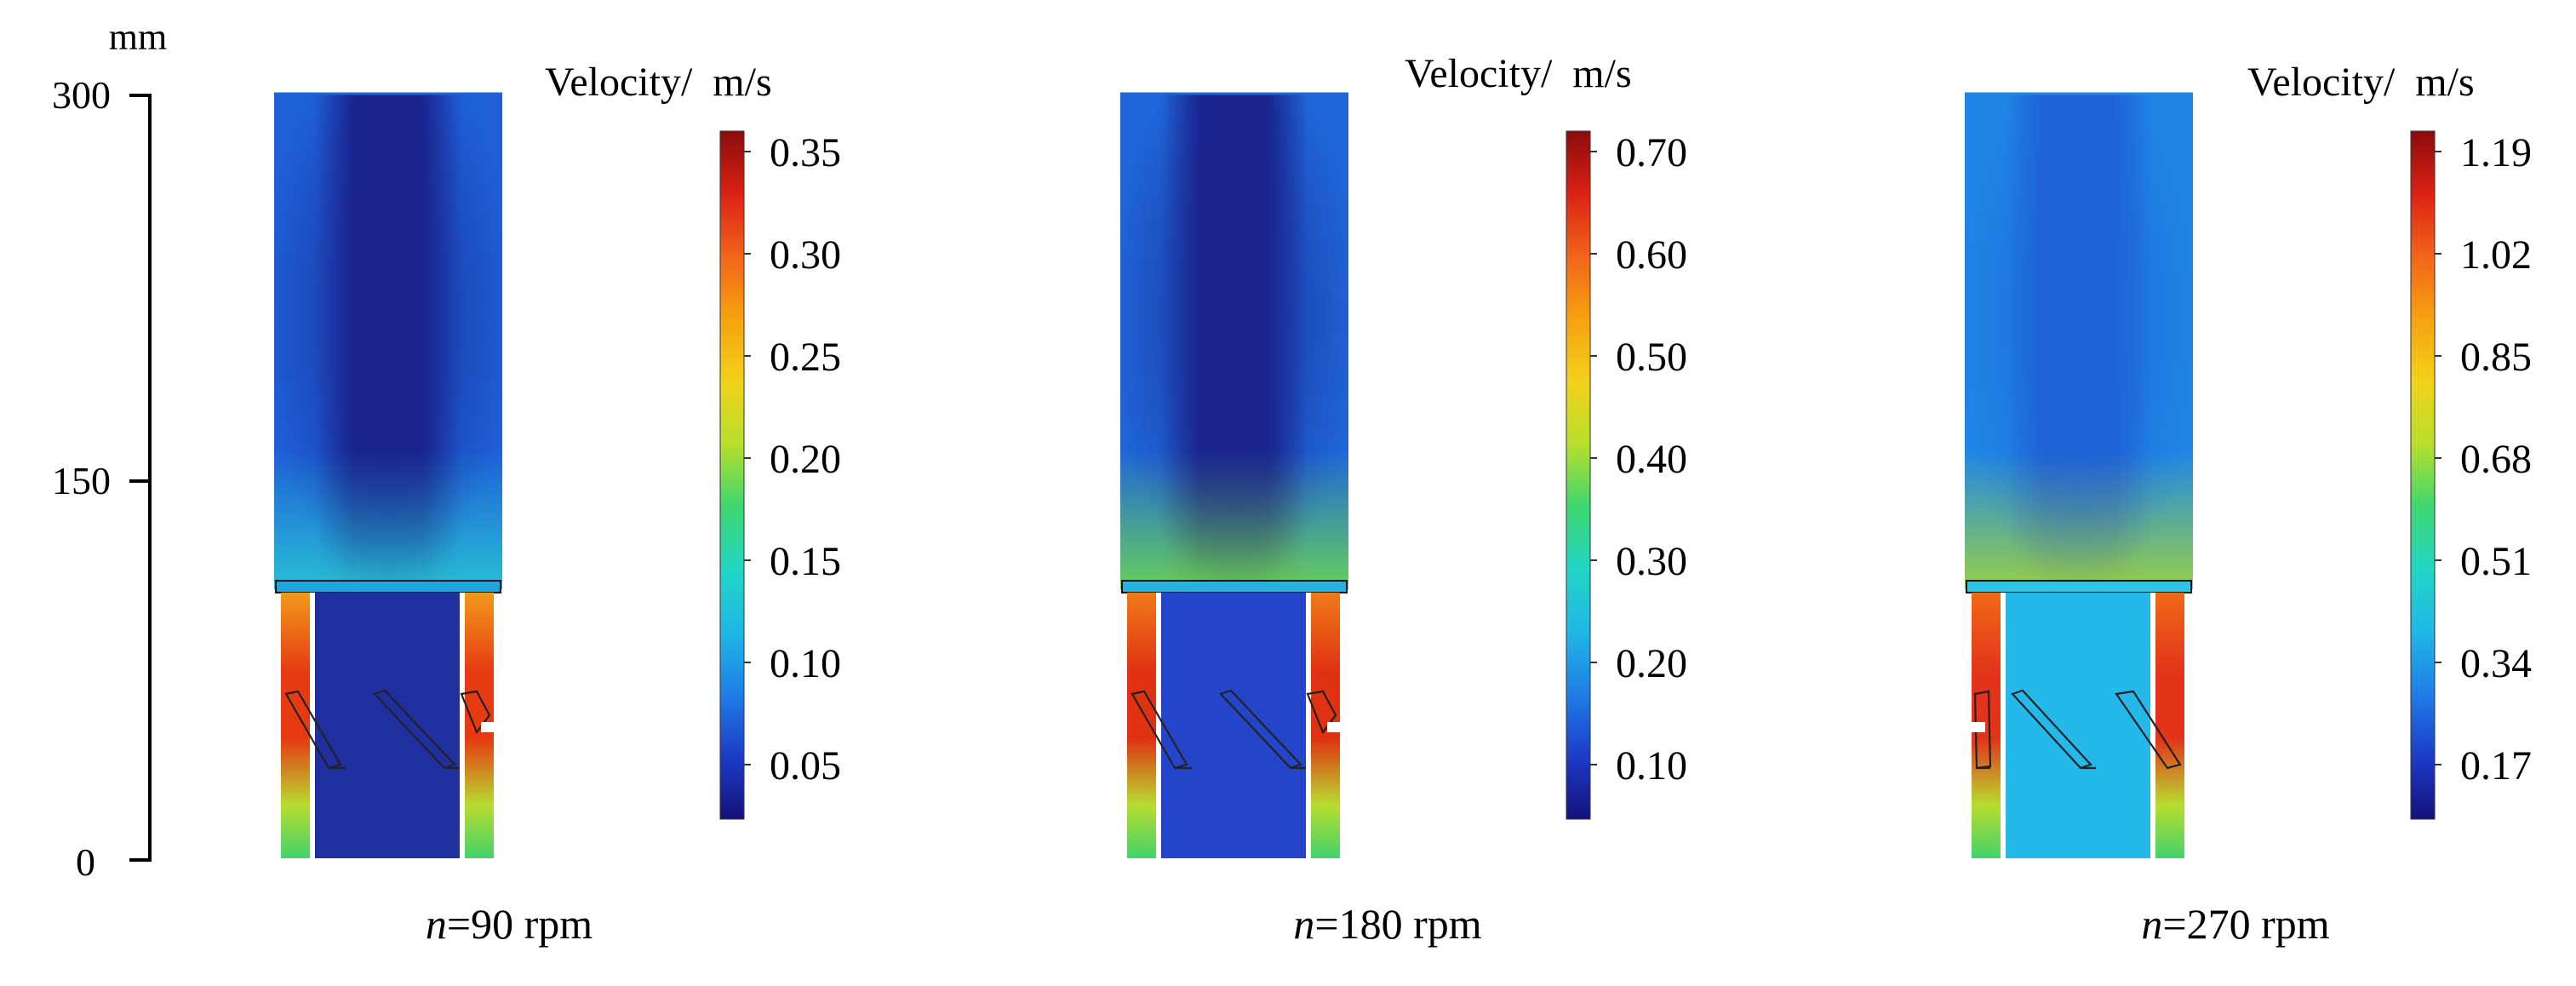  Describe the element at coordinates (805, 765) in the screenshot. I see `colorbar-tick-label: 0.05` at that location.